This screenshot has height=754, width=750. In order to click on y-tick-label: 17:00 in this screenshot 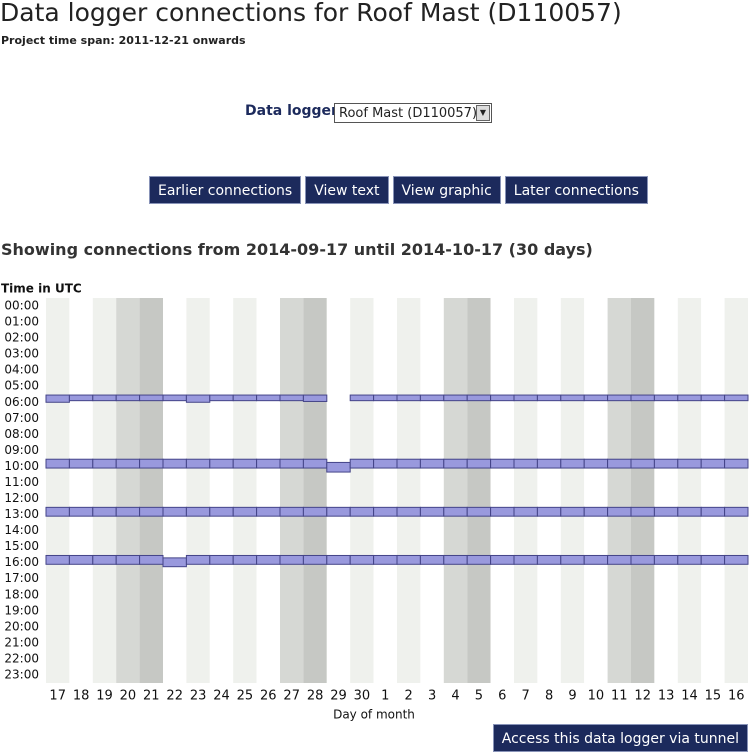, I will do `click(21, 578)`.